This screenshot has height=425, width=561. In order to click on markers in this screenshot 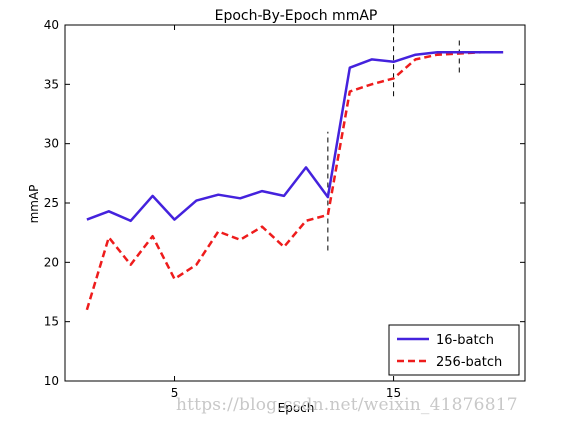, I will do `click(393, 138)`.